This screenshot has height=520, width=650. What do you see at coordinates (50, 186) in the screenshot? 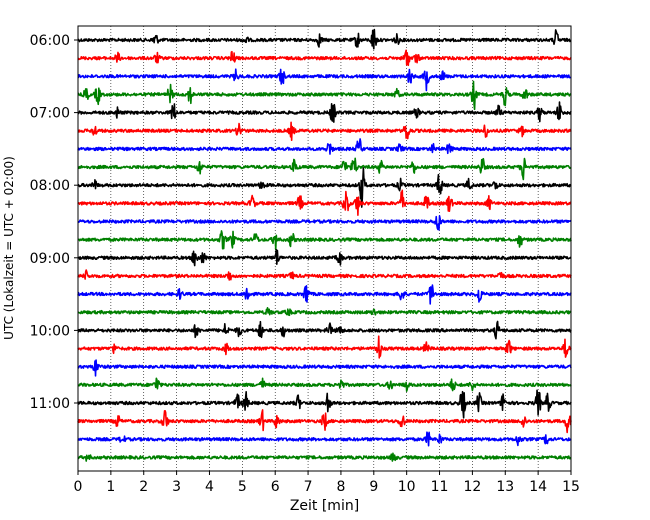
I see `y-tick-label: 08:00` at bounding box center [50, 186].